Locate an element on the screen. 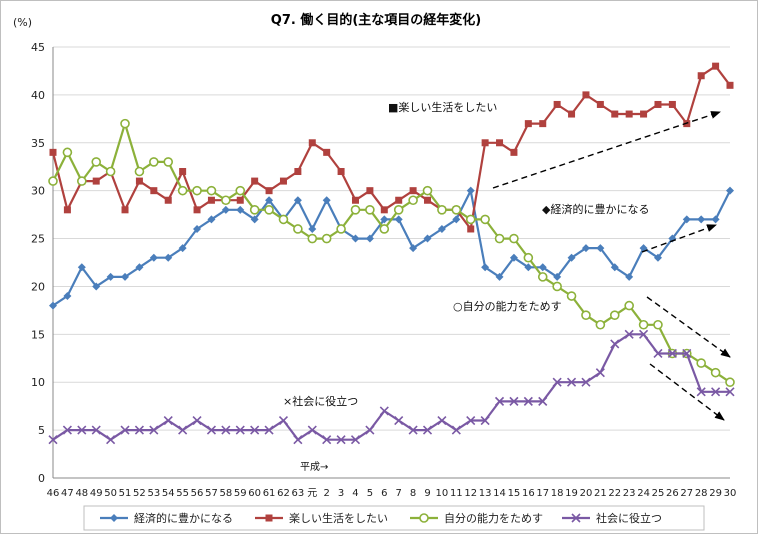 Image resolution: width=758 pixels, height=534 pixels. x-tick-label: 63 is located at coordinates (298, 493).